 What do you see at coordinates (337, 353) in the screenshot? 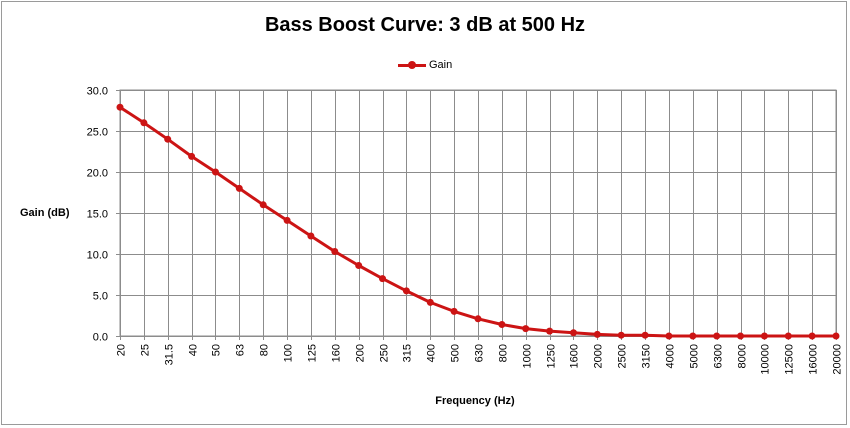
I see `x-tick-label: 160` at bounding box center [337, 353].